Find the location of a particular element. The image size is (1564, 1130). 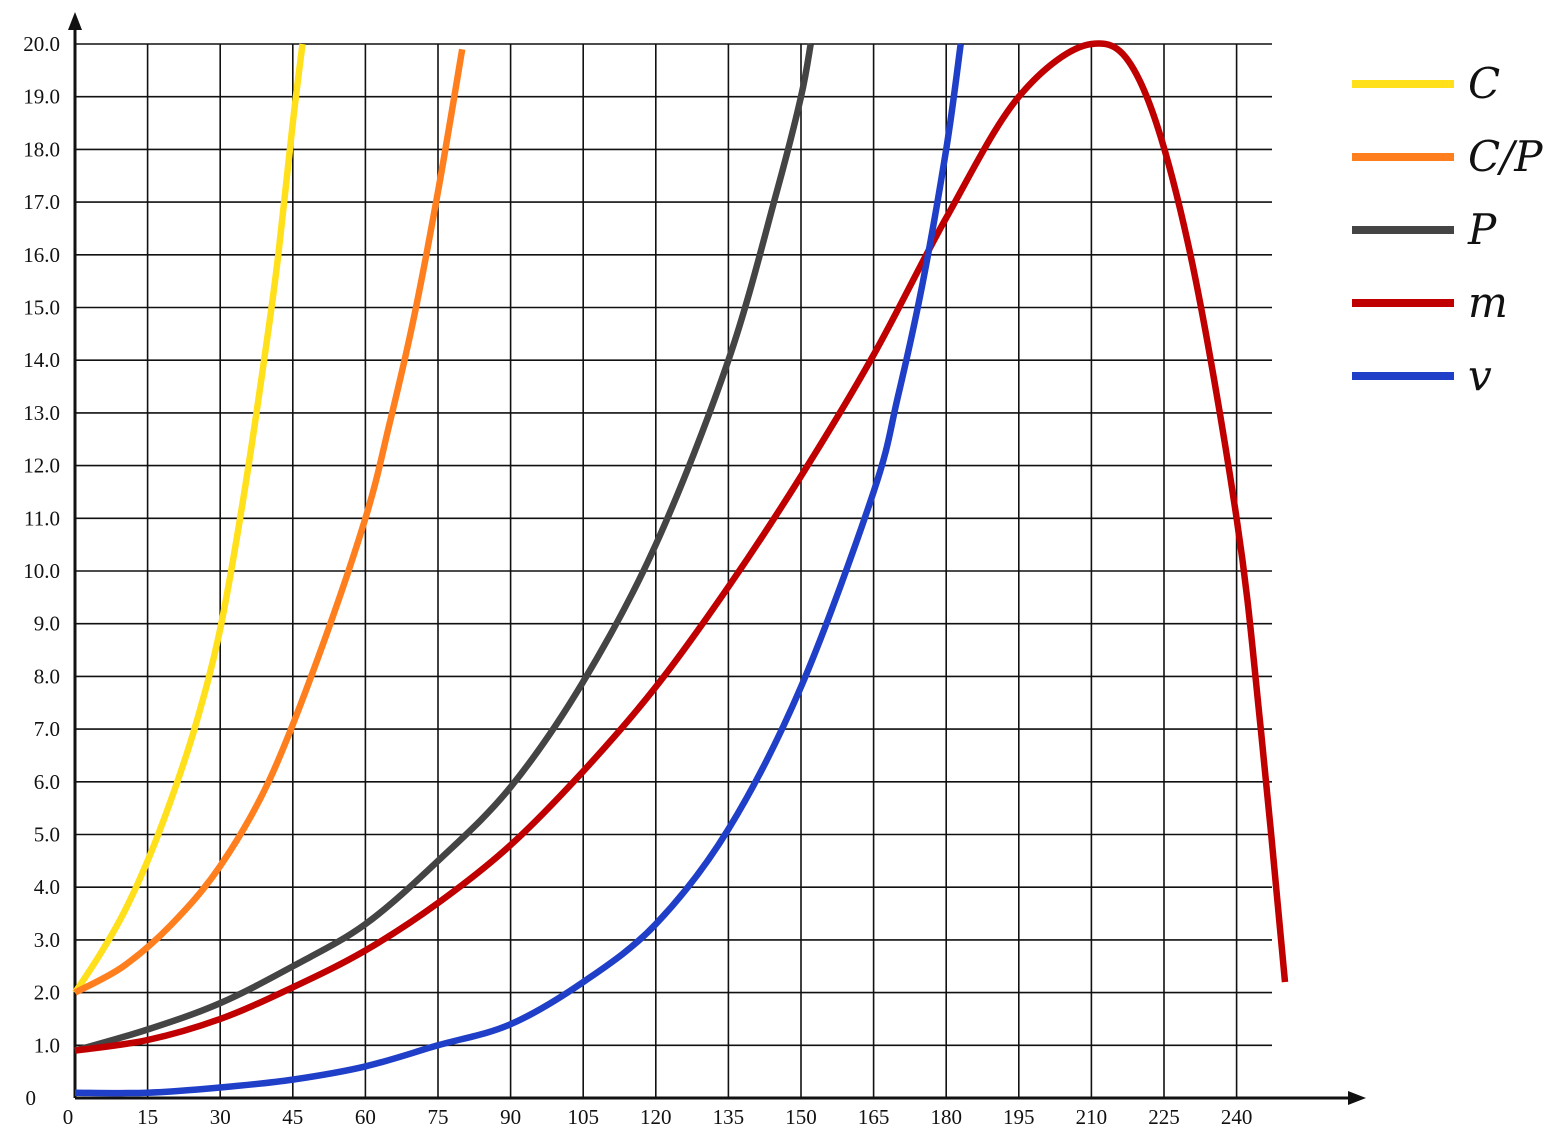

y-tick-label: 2.0 is located at coordinates (47, 993).